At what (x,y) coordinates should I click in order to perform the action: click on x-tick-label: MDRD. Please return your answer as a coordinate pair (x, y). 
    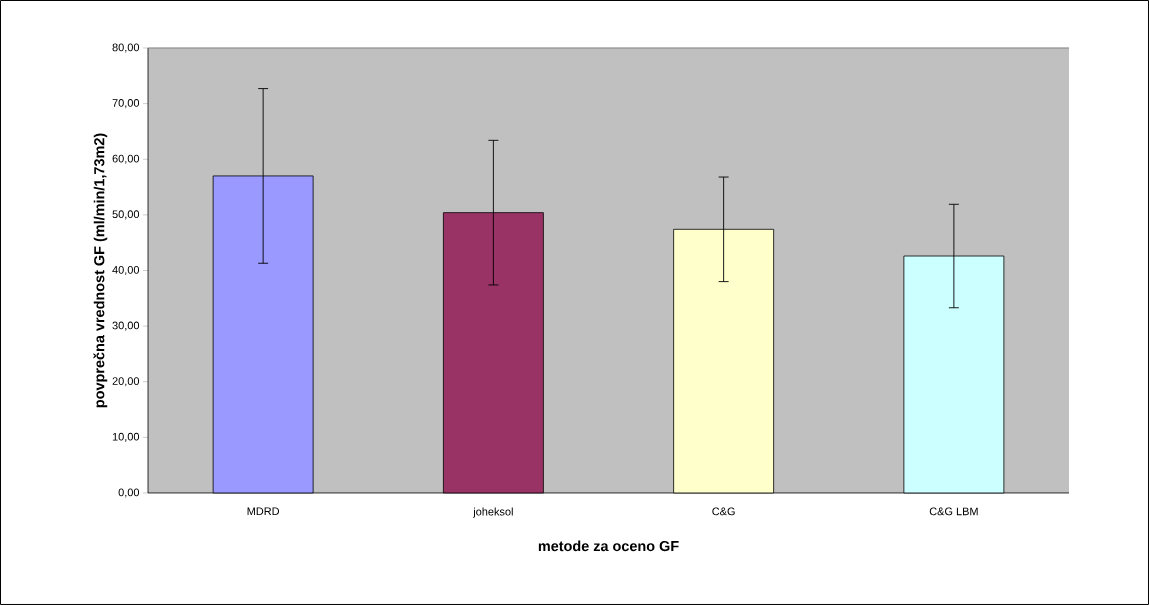
    Looking at the image, I should click on (263, 511).